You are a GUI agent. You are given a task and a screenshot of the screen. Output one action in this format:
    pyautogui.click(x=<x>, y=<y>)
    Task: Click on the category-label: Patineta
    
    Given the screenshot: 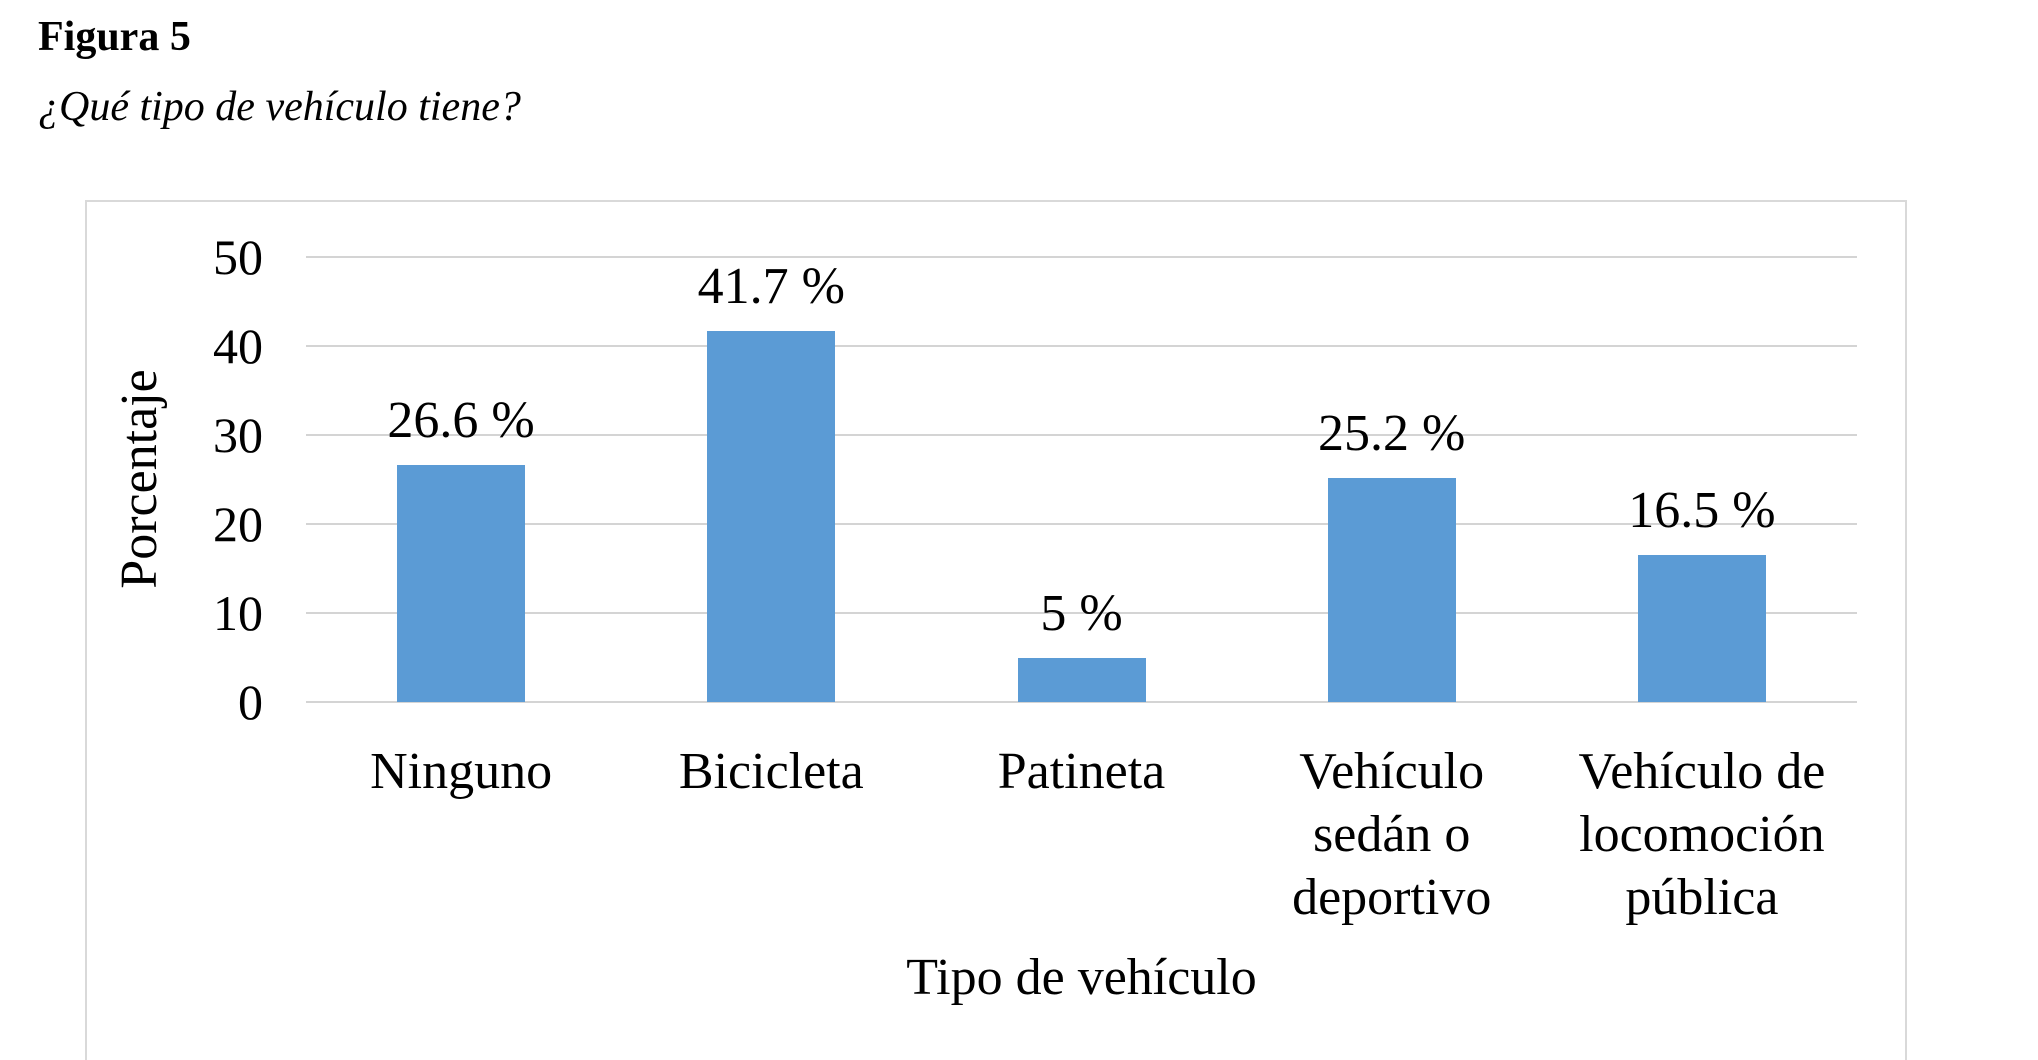 What is the action you would take?
    pyautogui.click(x=1081, y=834)
    